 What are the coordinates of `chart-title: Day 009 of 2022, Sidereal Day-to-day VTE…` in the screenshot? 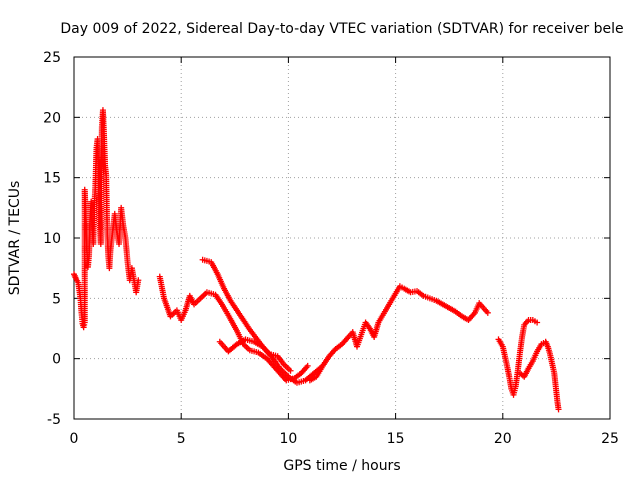 It's located at (341, 29).